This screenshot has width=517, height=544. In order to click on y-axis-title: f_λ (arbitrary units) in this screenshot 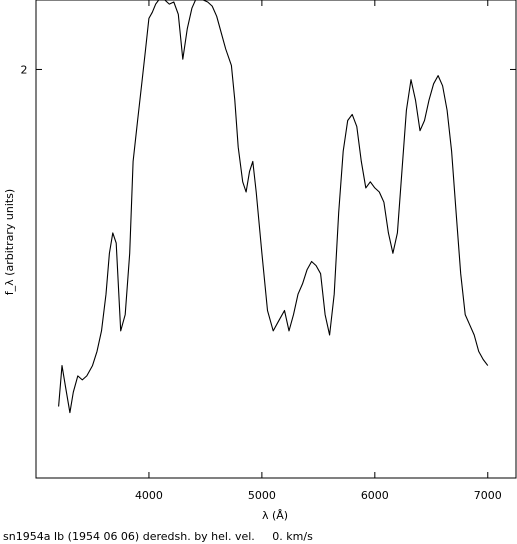, I will do `click(9, 242)`.